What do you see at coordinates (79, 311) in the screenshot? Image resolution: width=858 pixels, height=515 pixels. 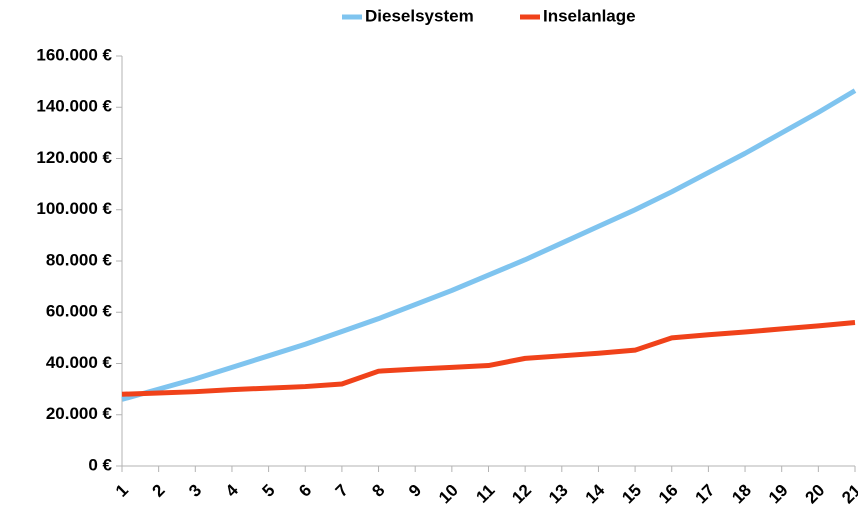 I see `y-tick-label: 60.000 €` at bounding box center [79, 311].